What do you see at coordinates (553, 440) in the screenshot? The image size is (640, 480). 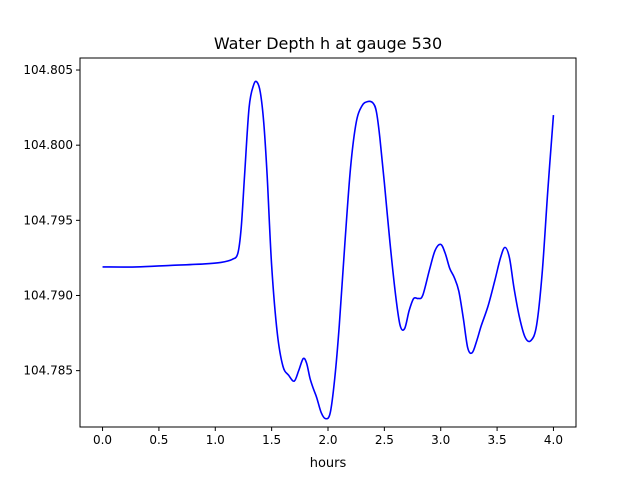 I see `x-tick-label: 4.0` at bounding box center [553, 440].